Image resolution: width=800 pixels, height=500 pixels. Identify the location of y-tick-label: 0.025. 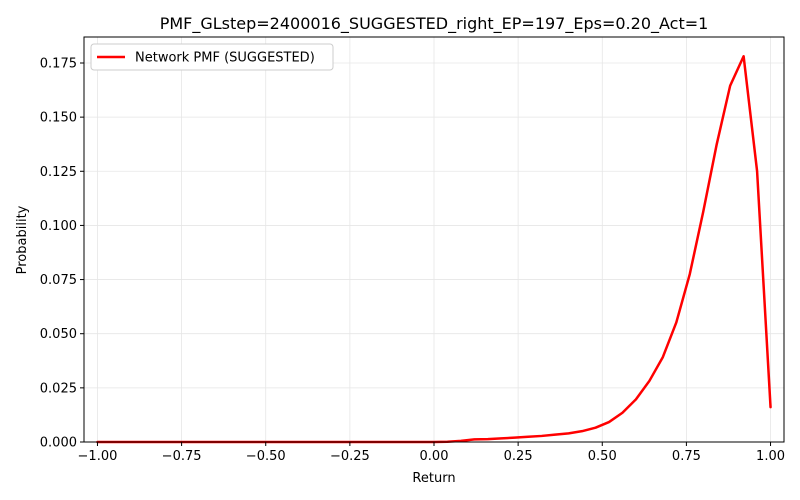
(58, 388).